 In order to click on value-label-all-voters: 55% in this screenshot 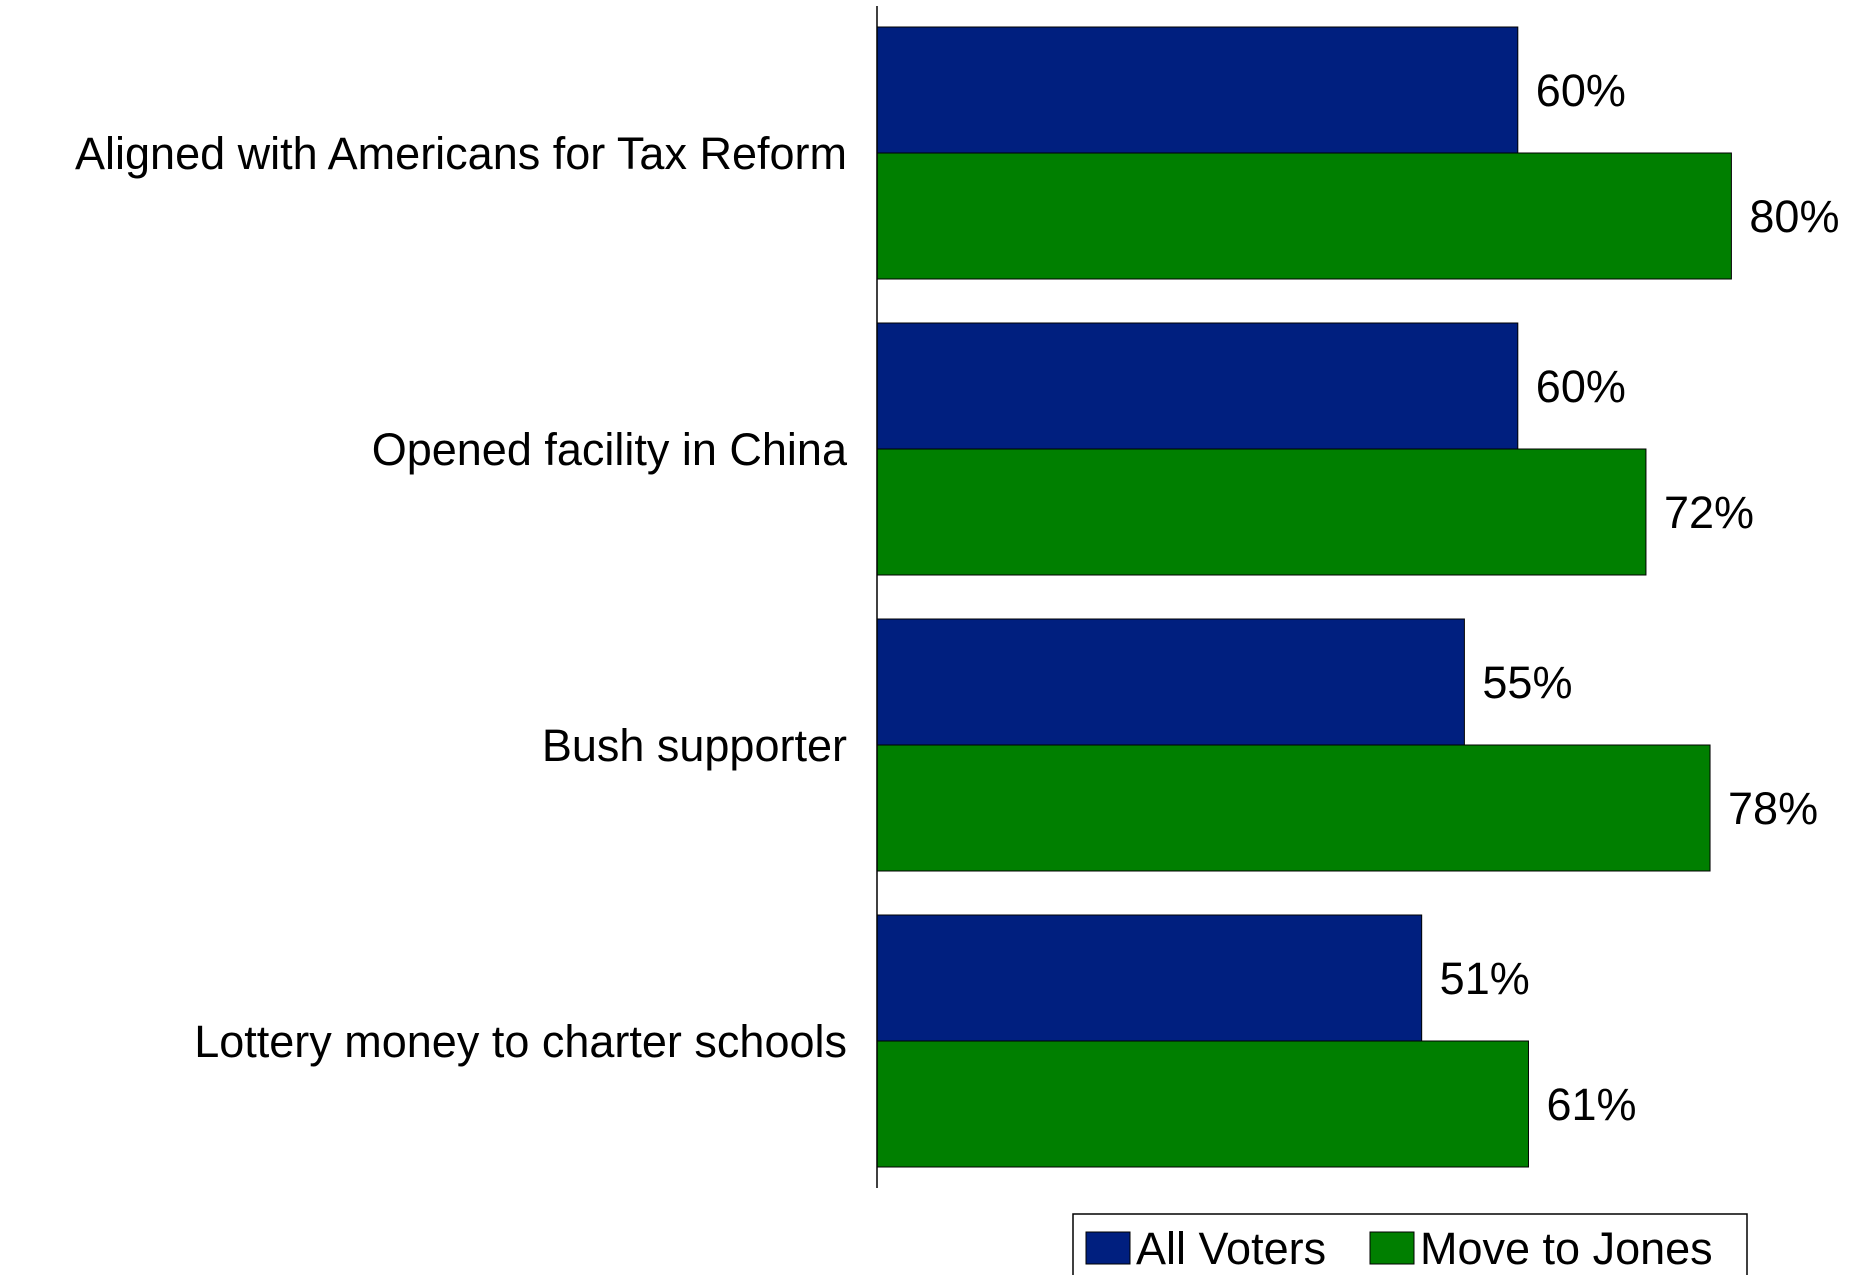, I will do `click(1527, 682)`.